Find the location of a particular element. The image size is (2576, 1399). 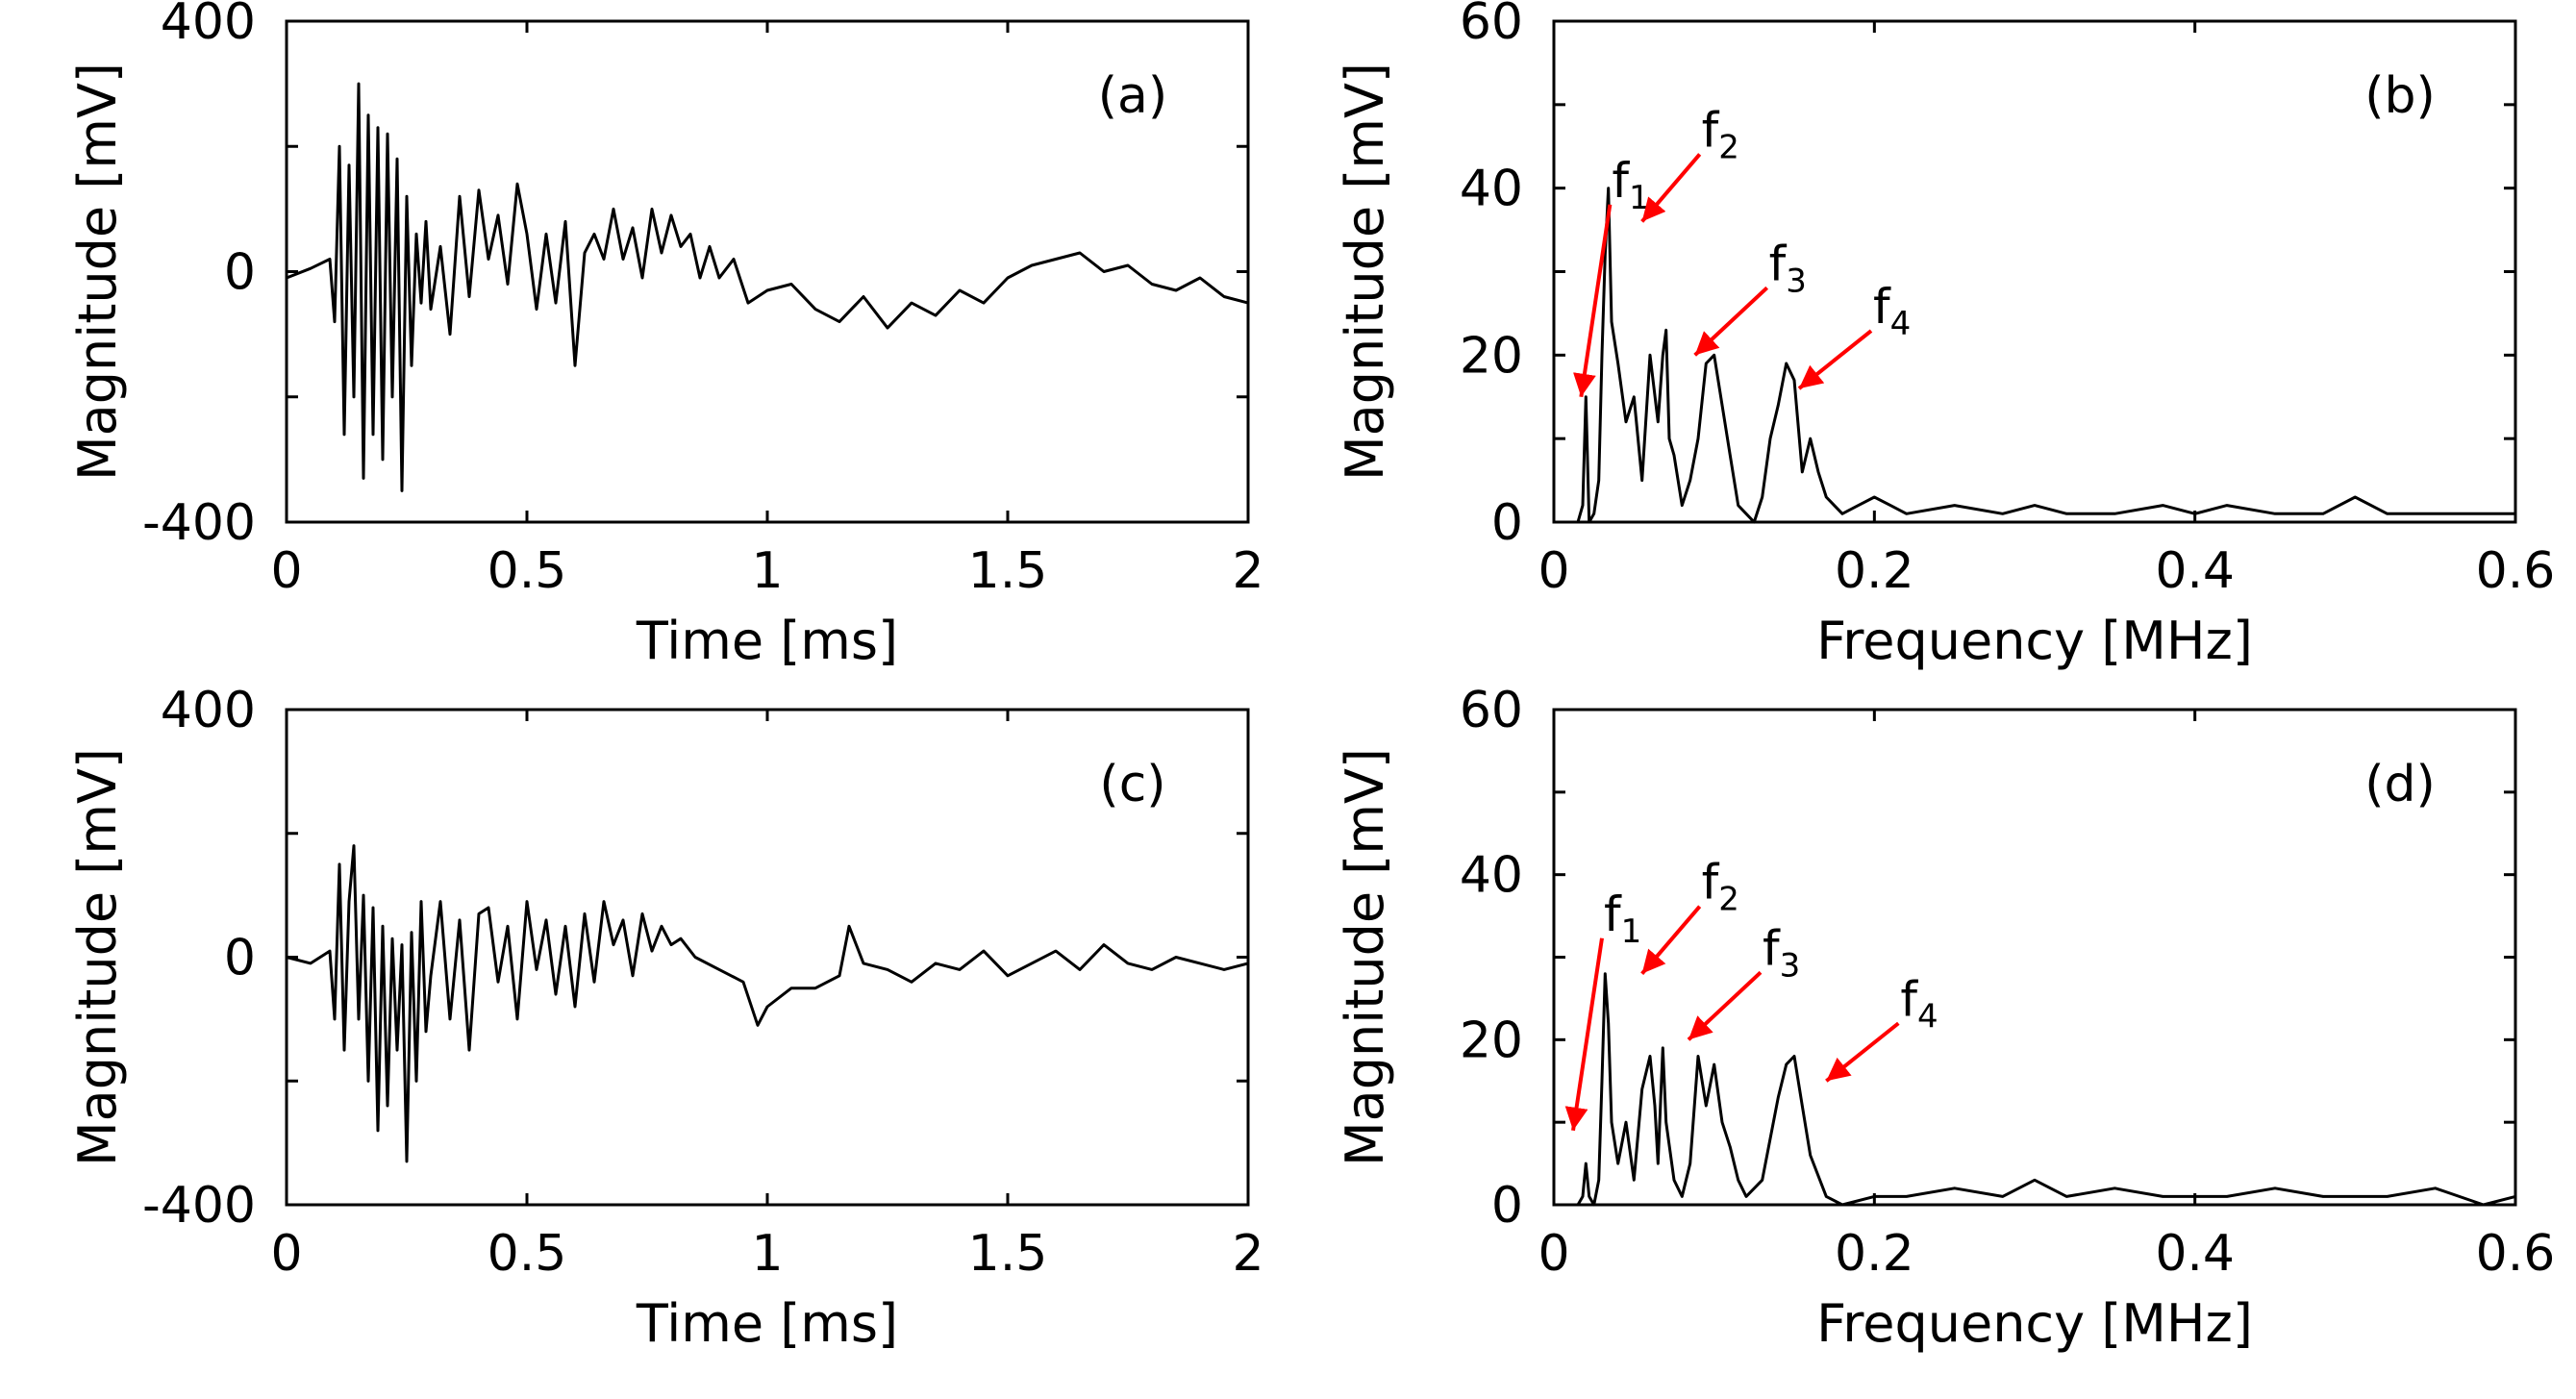

panel-label: (d) is located at coordinates (2400, 784).